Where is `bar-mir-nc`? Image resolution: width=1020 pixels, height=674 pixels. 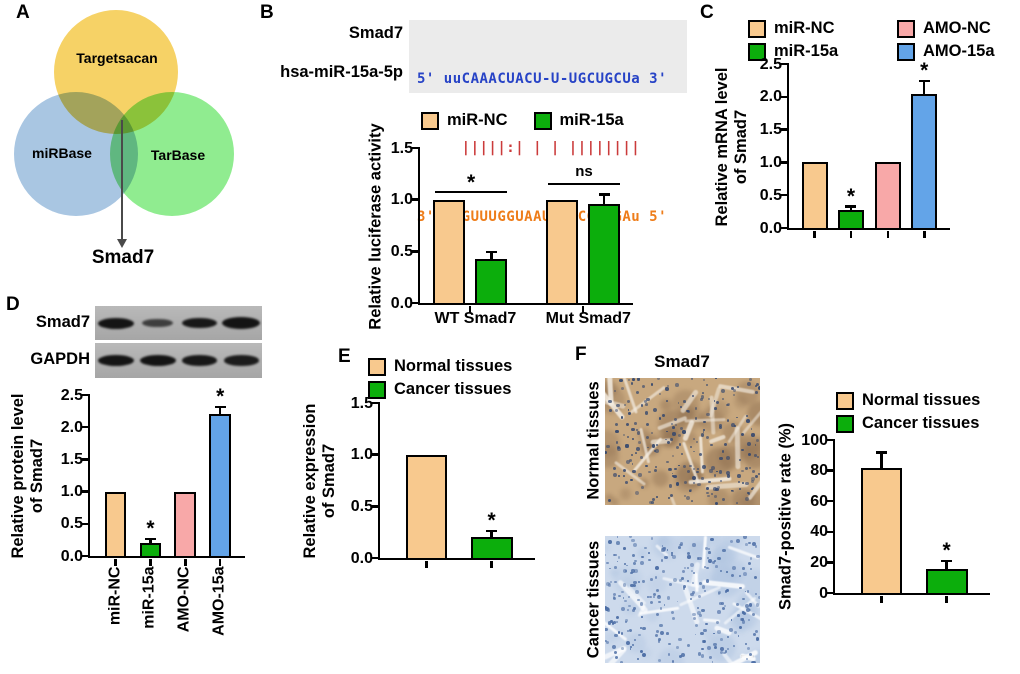 bar-mir-nc is located at coordinates (561, 251).